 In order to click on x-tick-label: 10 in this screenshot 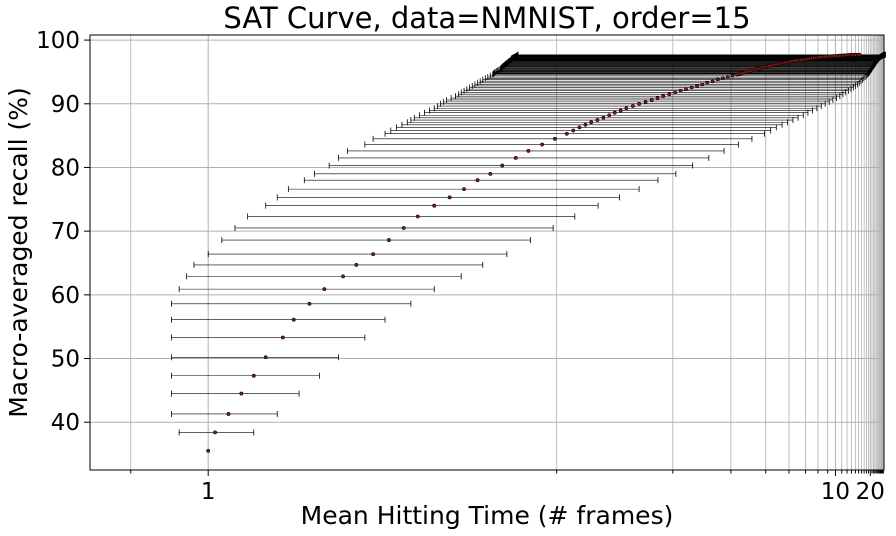, I will do `click(835, 492)`.